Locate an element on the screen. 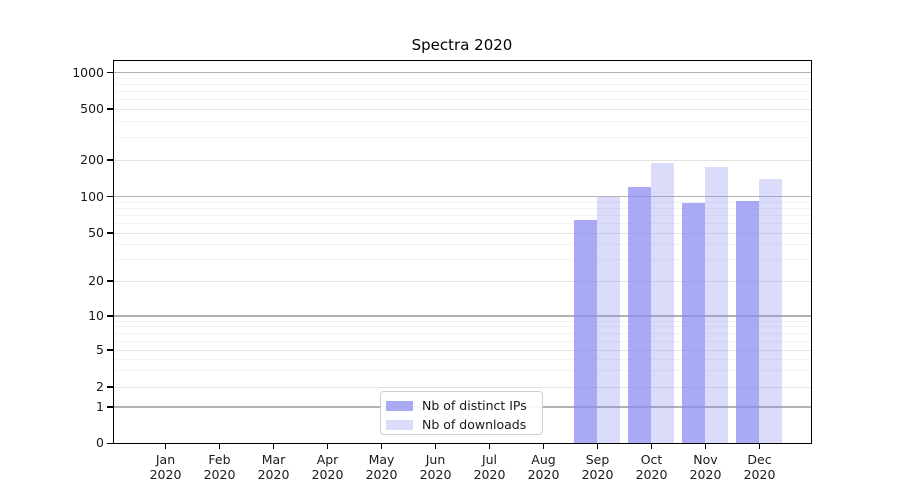  legend-item-distinct-ips: Nb of distinct IPs is located at coordinates (461, 406).